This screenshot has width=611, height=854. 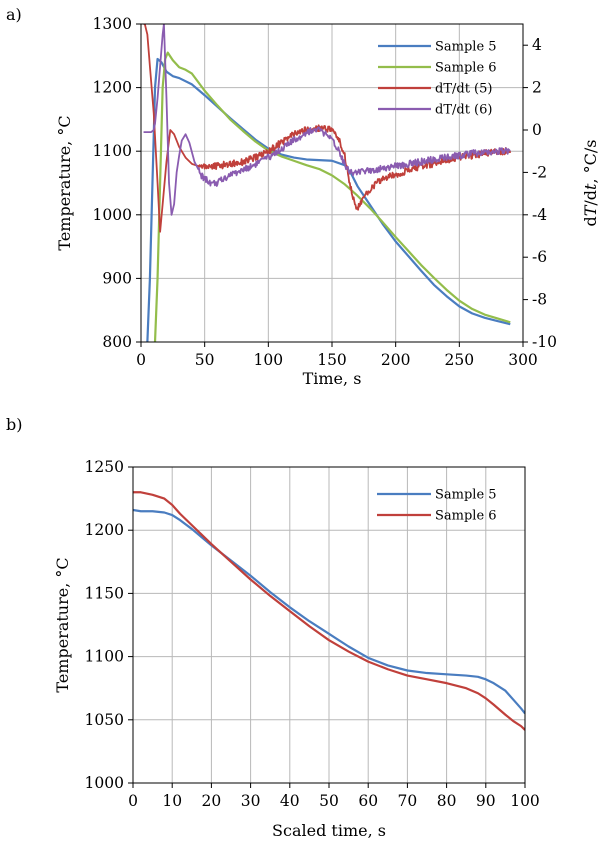 I want to click on x-tick-label: 60, so click(x=368, y=801).